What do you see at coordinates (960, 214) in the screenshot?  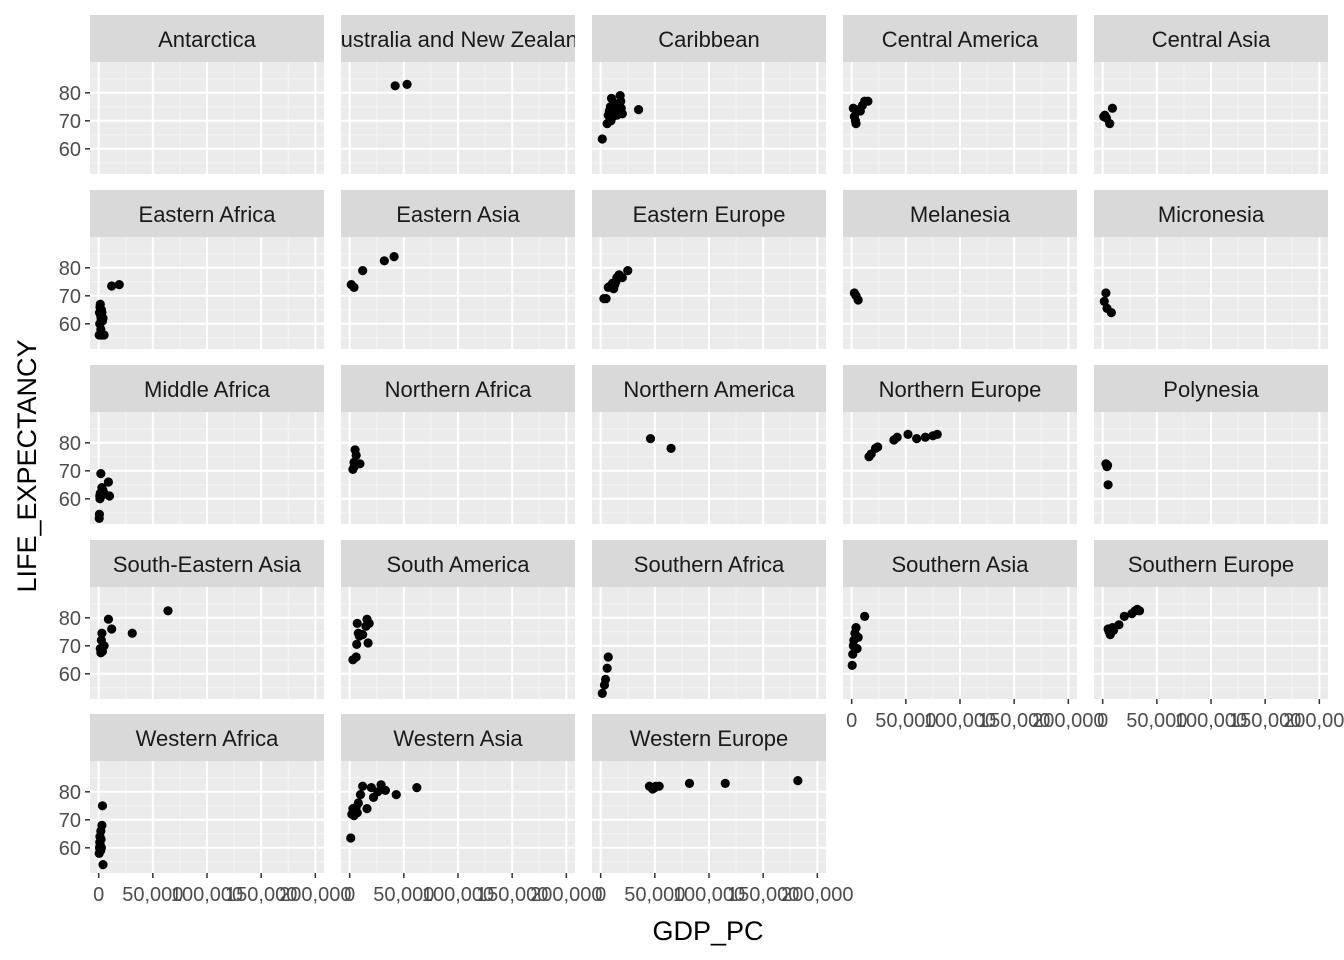 I see `facet-strip-label: Melanesia` at bounding box center [960, 214].